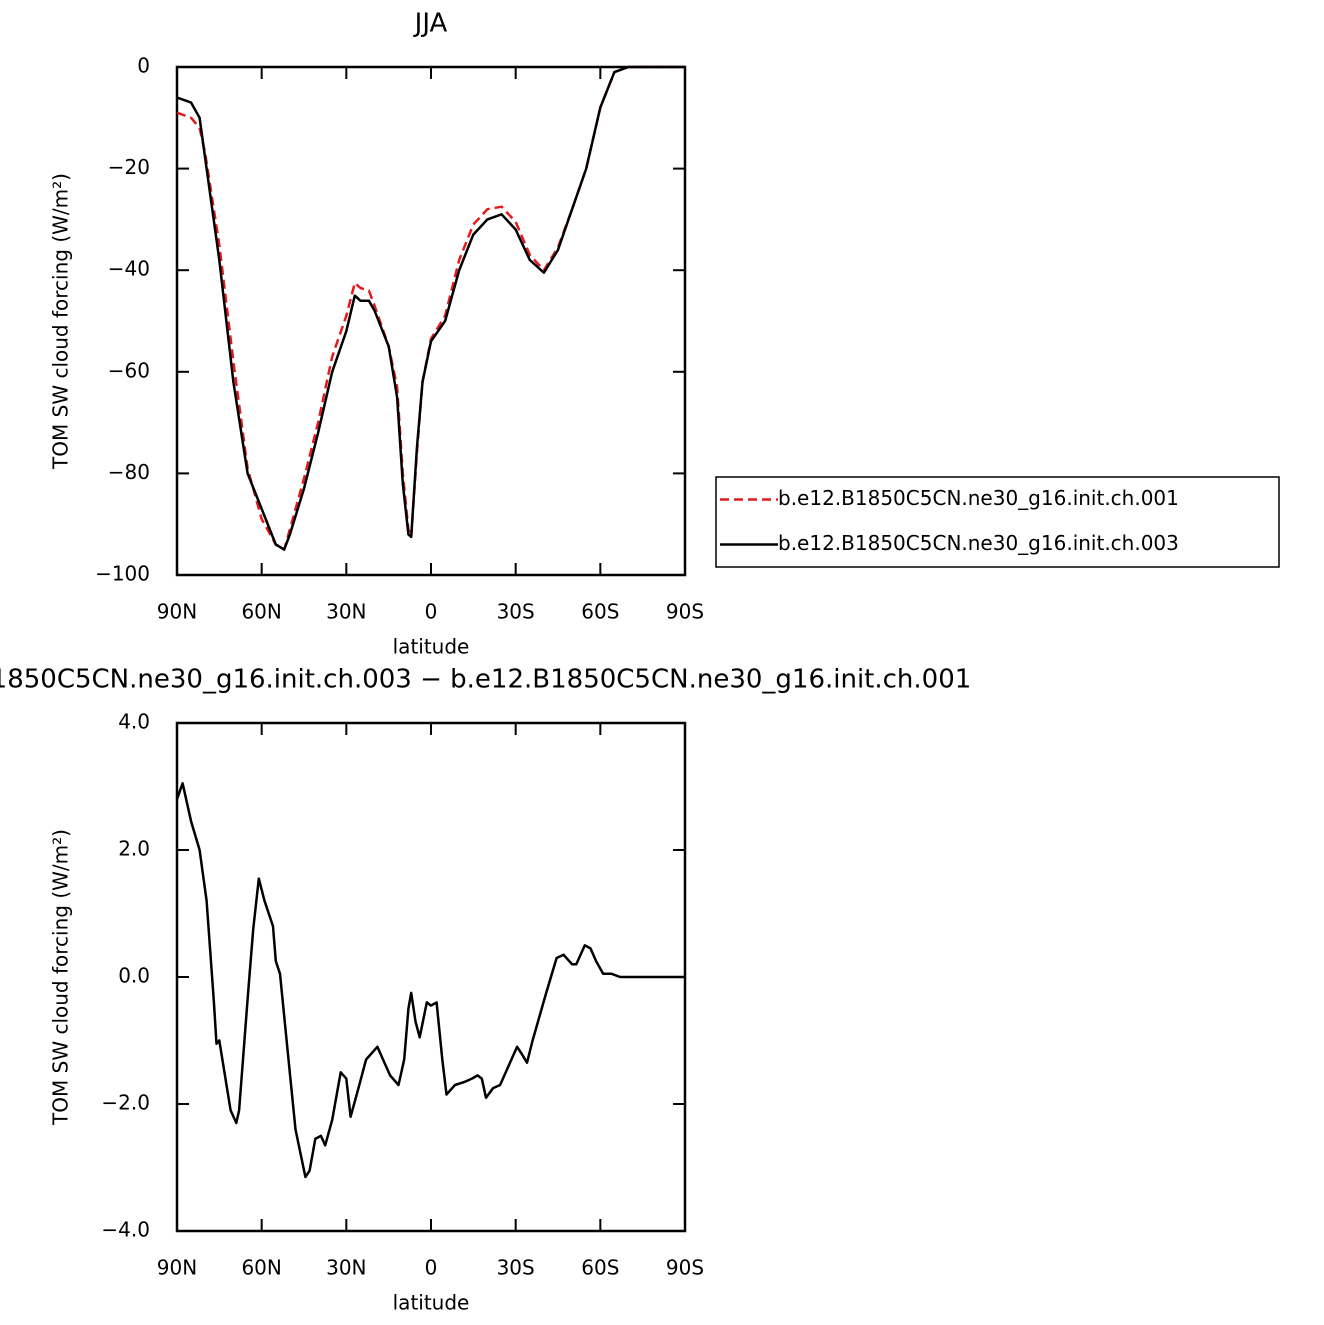 Image resolution: width=1324 pixels, height=1325 pixels. What do you see at coordinates (978, 498) in the screenshot?
I see `legend-label: b.e12.B1850C5CN.ne30_g16.init.ch.001` at bounding box center [978, 498].